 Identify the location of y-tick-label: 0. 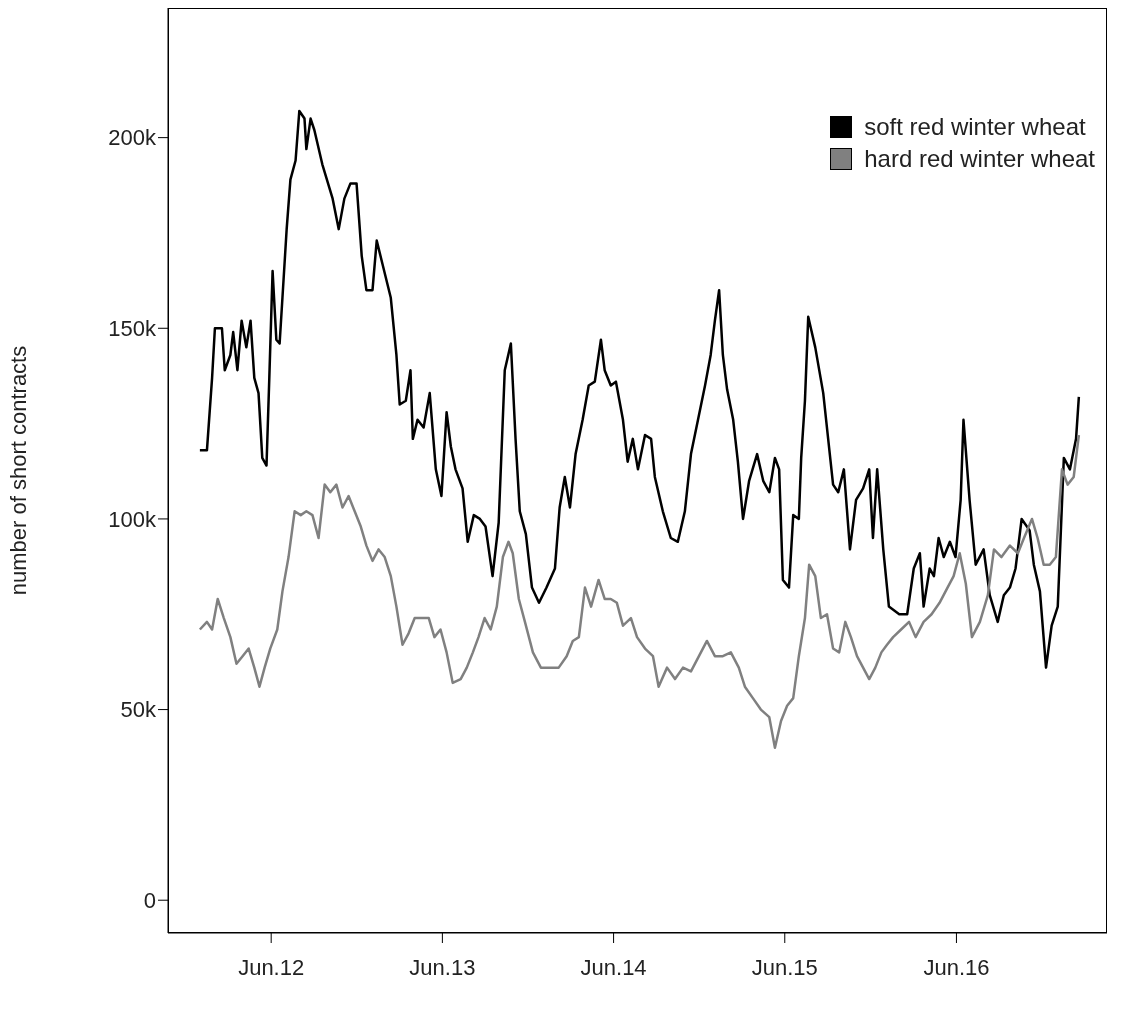
(149, 901).